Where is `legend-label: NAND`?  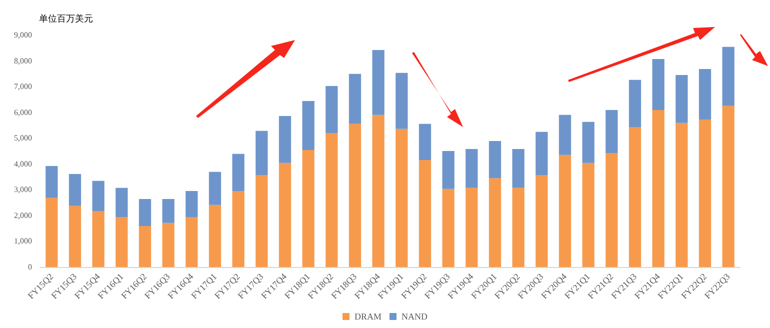
legend-label: NAND is located at coordinates (415, 317).